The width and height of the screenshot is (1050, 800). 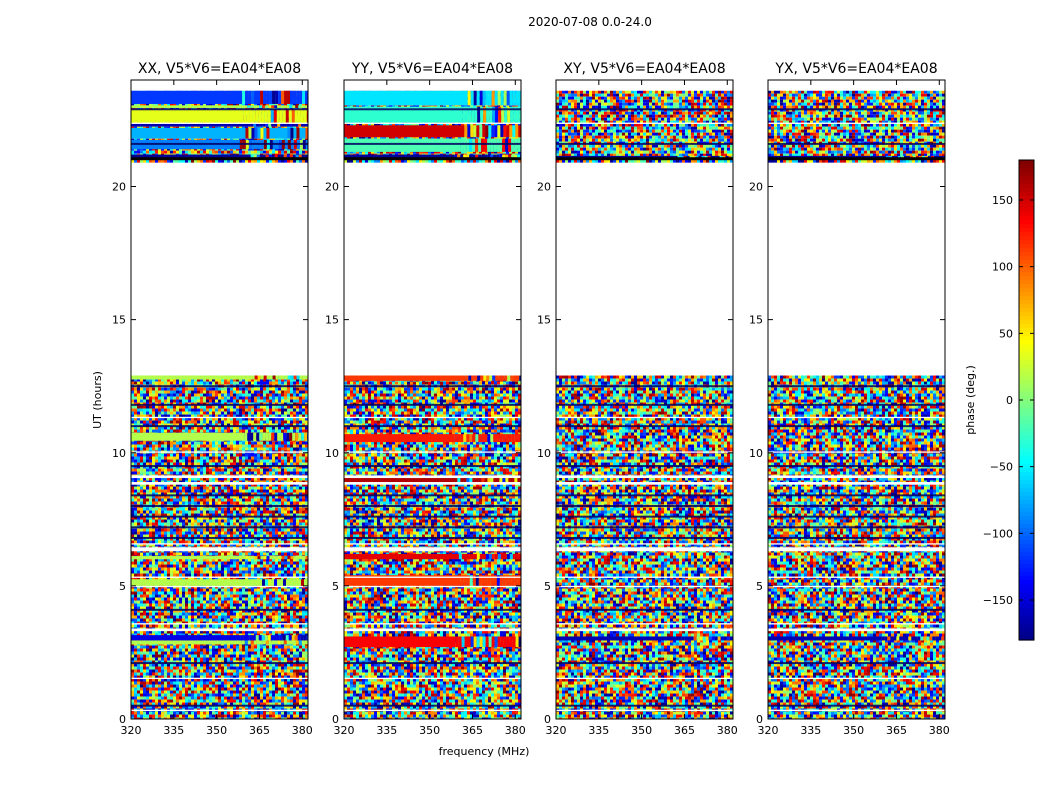 What do you see at coordinates (1009, 400) in the screenshot?
I see `colorbar-tick-label: 0` at bounding box center [1009, 400].